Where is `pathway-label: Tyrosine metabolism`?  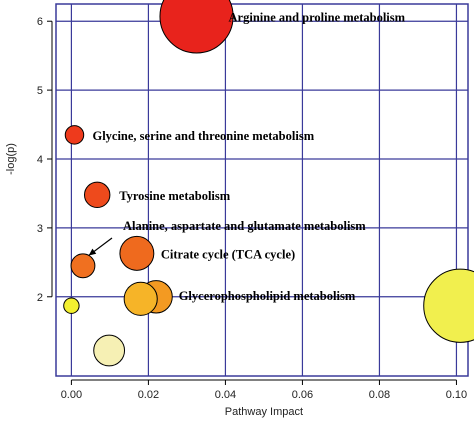 pathway-label: Tyrosine metabolism is located at coordinates (175, 196).